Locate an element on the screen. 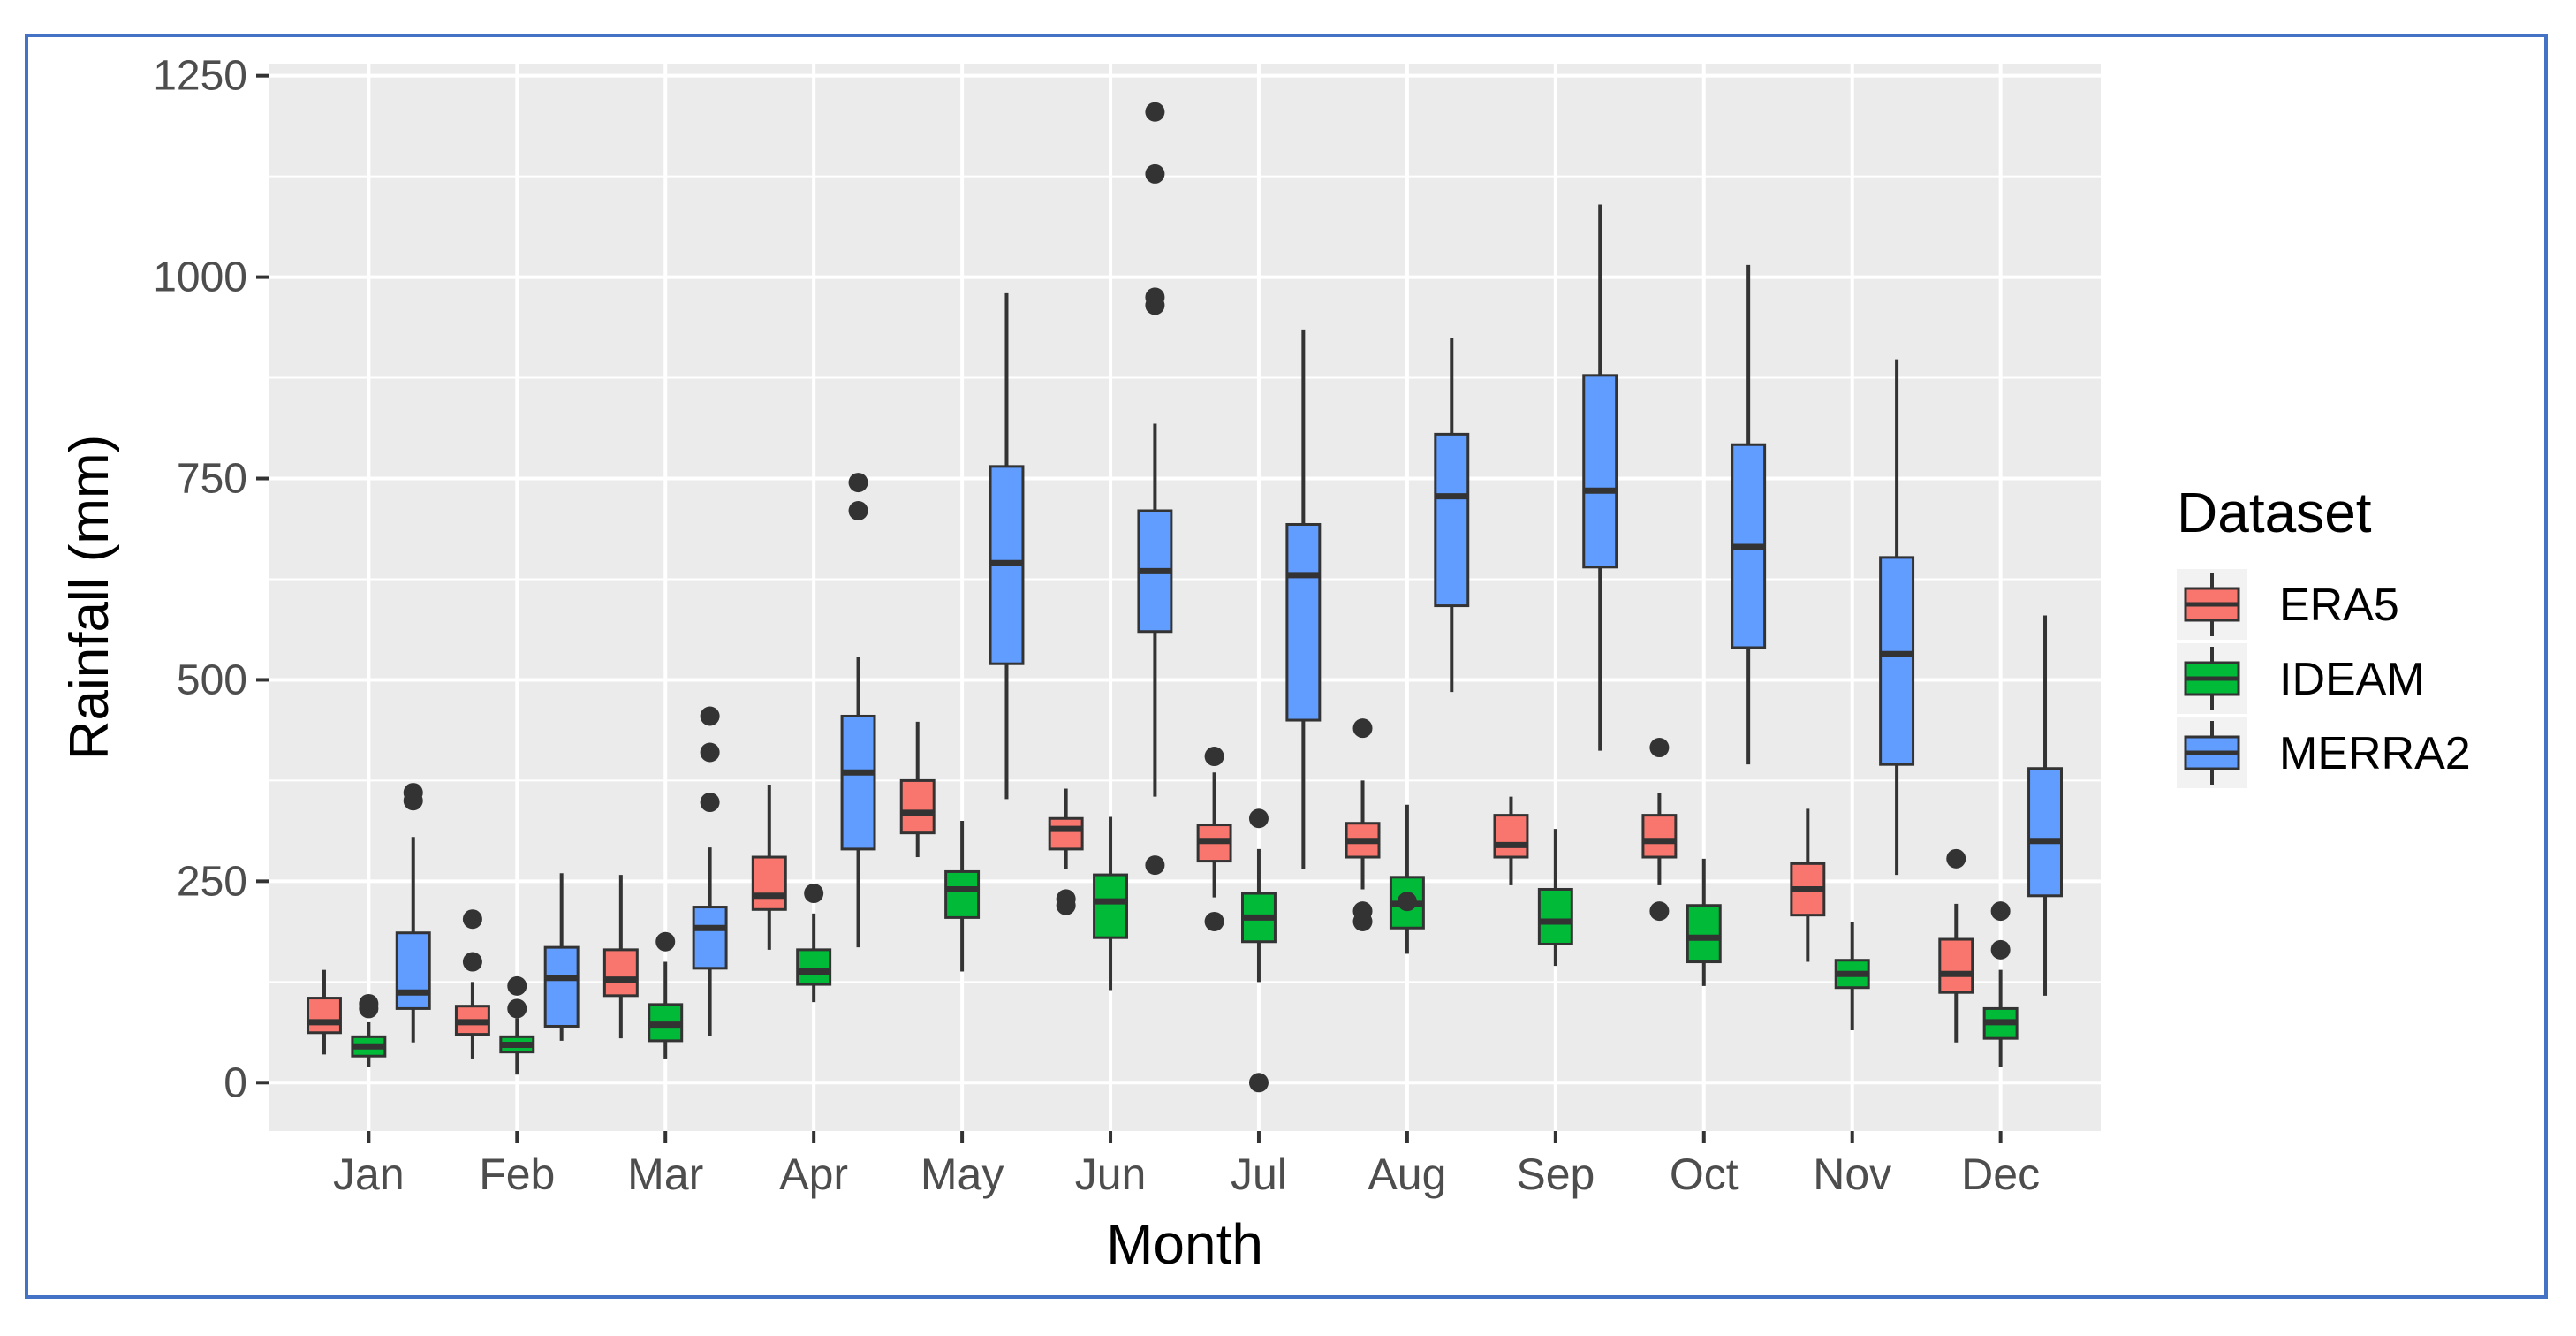  x-tick-label: Jan is located at coordinates (369, 1174).